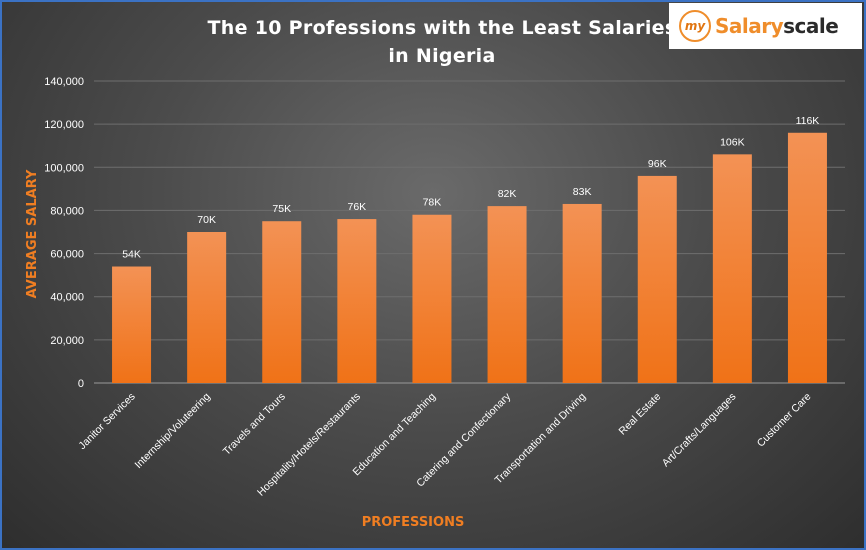 Image resolution: width=866 pixels, height=550 pixels. What do you see at coordinates (281, 209) in the screenshot?
I see `bar-data-label: 75K` at bounding box center [281, 209].